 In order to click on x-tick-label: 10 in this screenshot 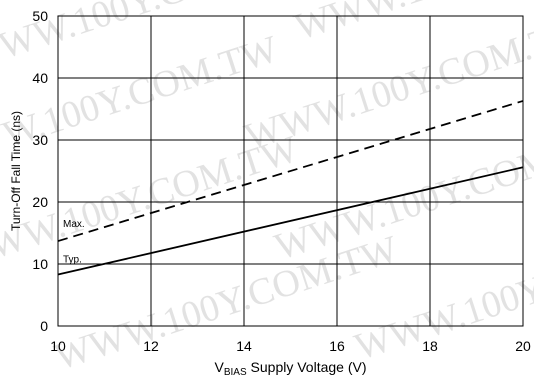, I will do `click(58, 346)`.